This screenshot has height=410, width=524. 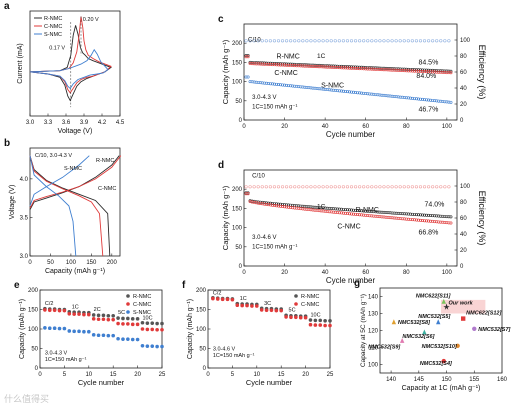 What do you see at coordinates (373, 332) in the screenshot?
I see `panel-g-ytick-label: 120` at bounding box center [373, 332].